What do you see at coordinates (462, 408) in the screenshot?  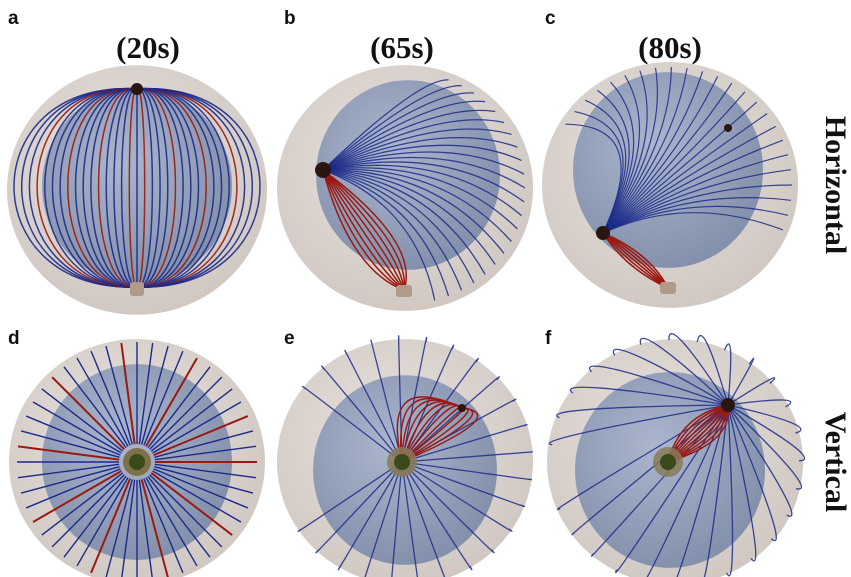 I see `electrode-top` at bounding box center [462, 408].